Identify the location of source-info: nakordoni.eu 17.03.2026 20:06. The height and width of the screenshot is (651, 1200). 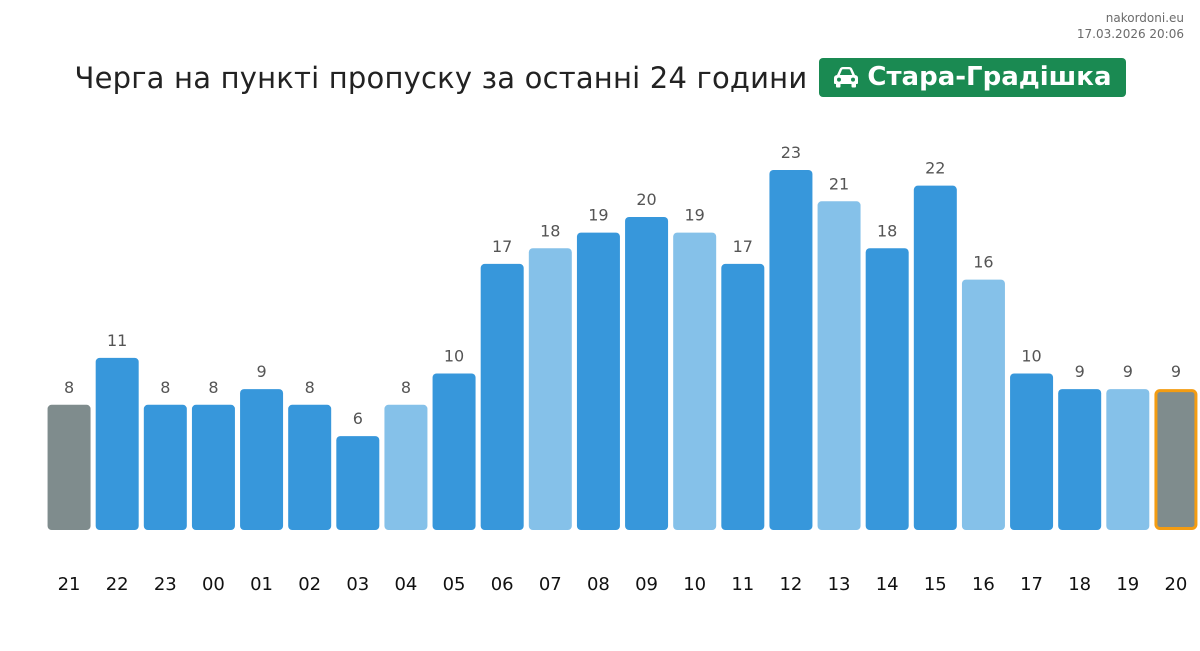
(1130, 26).